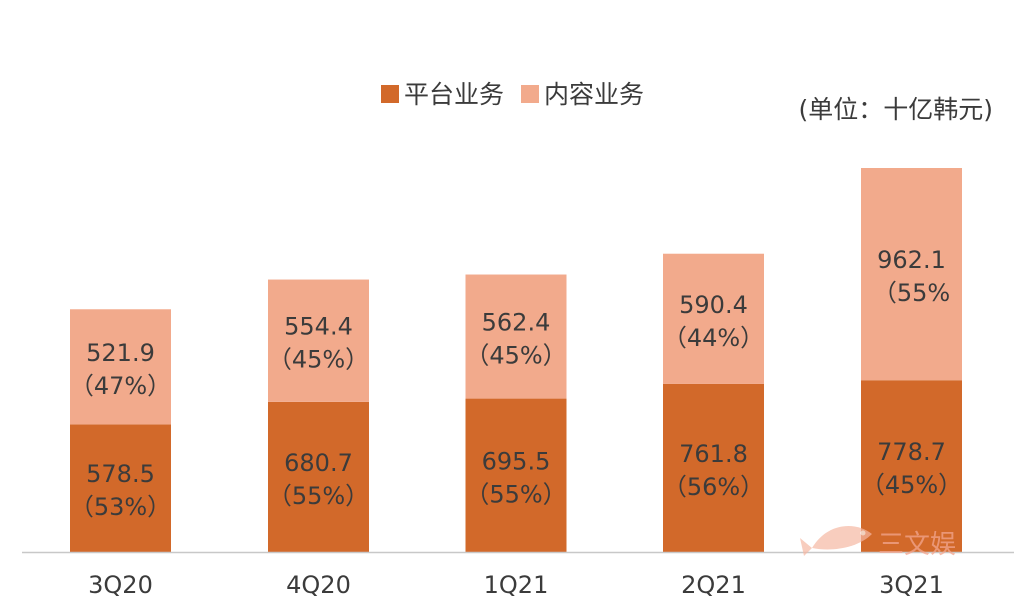 Image resolution: width=1036 pixels, height=612 pixels. What do you see at coordinates (911, 585) in the screenshot?
I see `x-tick-label: 3Q21` at bounding box center [911, 585].